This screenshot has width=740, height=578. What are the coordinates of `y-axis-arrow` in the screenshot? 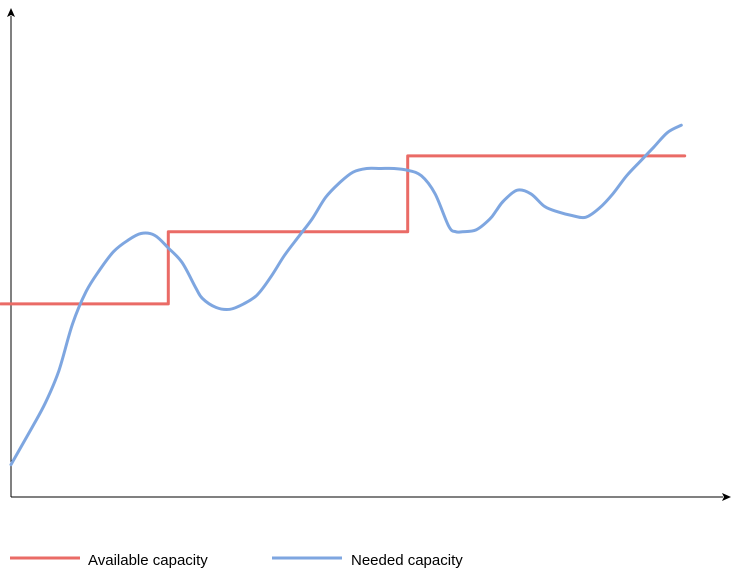 It's located at (11, 12).